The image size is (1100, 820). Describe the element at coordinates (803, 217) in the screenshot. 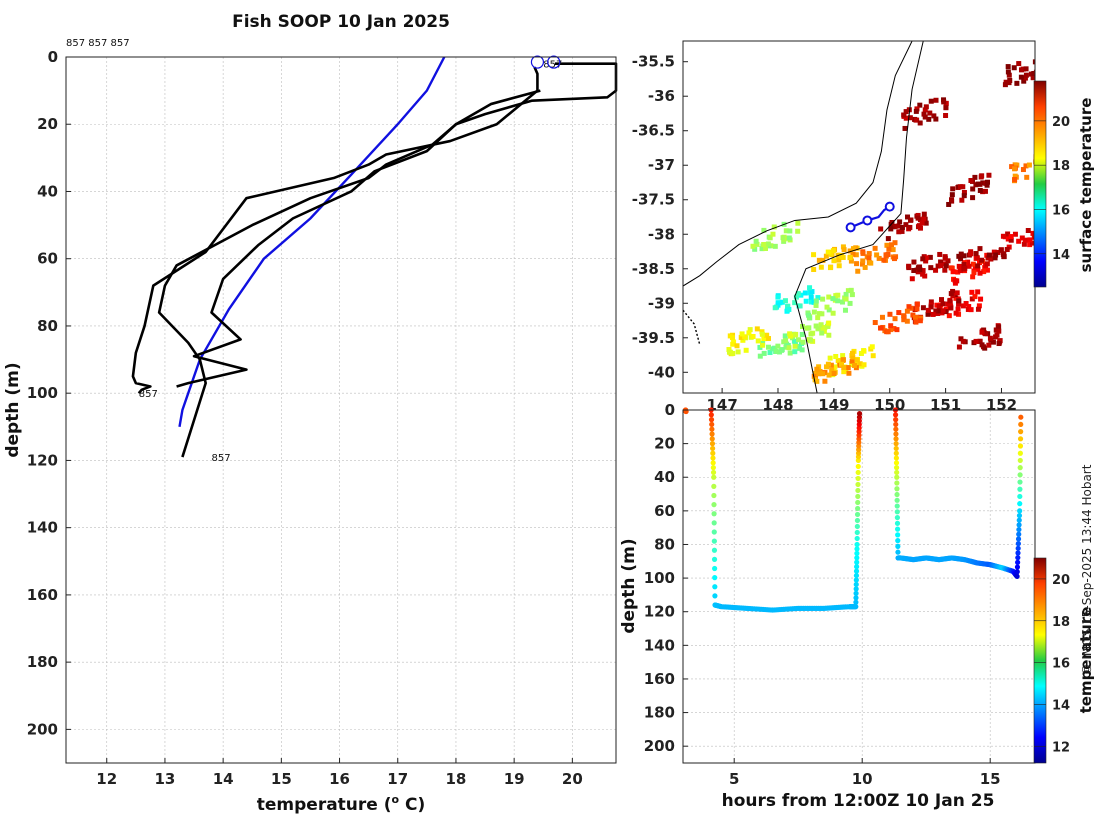

I see `coastline-group` at that location.